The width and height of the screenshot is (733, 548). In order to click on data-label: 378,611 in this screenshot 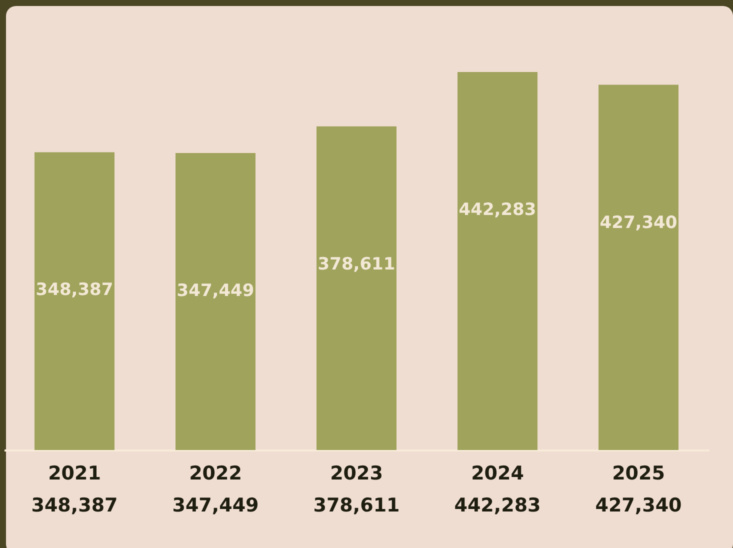, I will do `click(356, 505)`.